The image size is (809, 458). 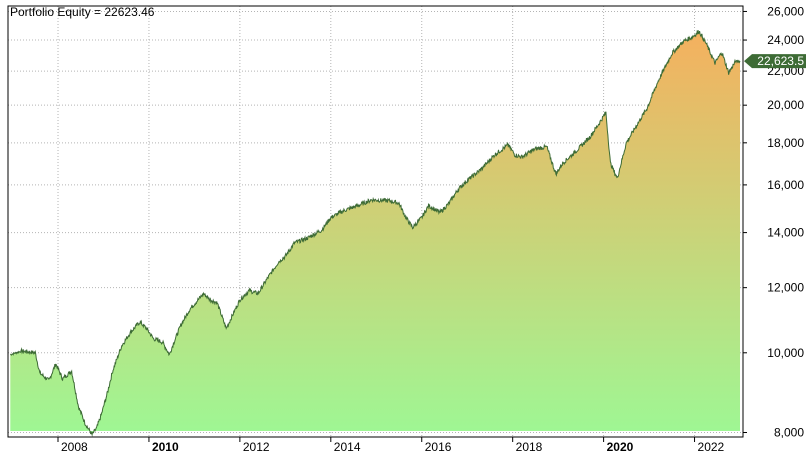 What do you see at coordinates (785, 353) in the screenshot?
I see `y-tick-label: 10,000` at bounding box center [785, 353].